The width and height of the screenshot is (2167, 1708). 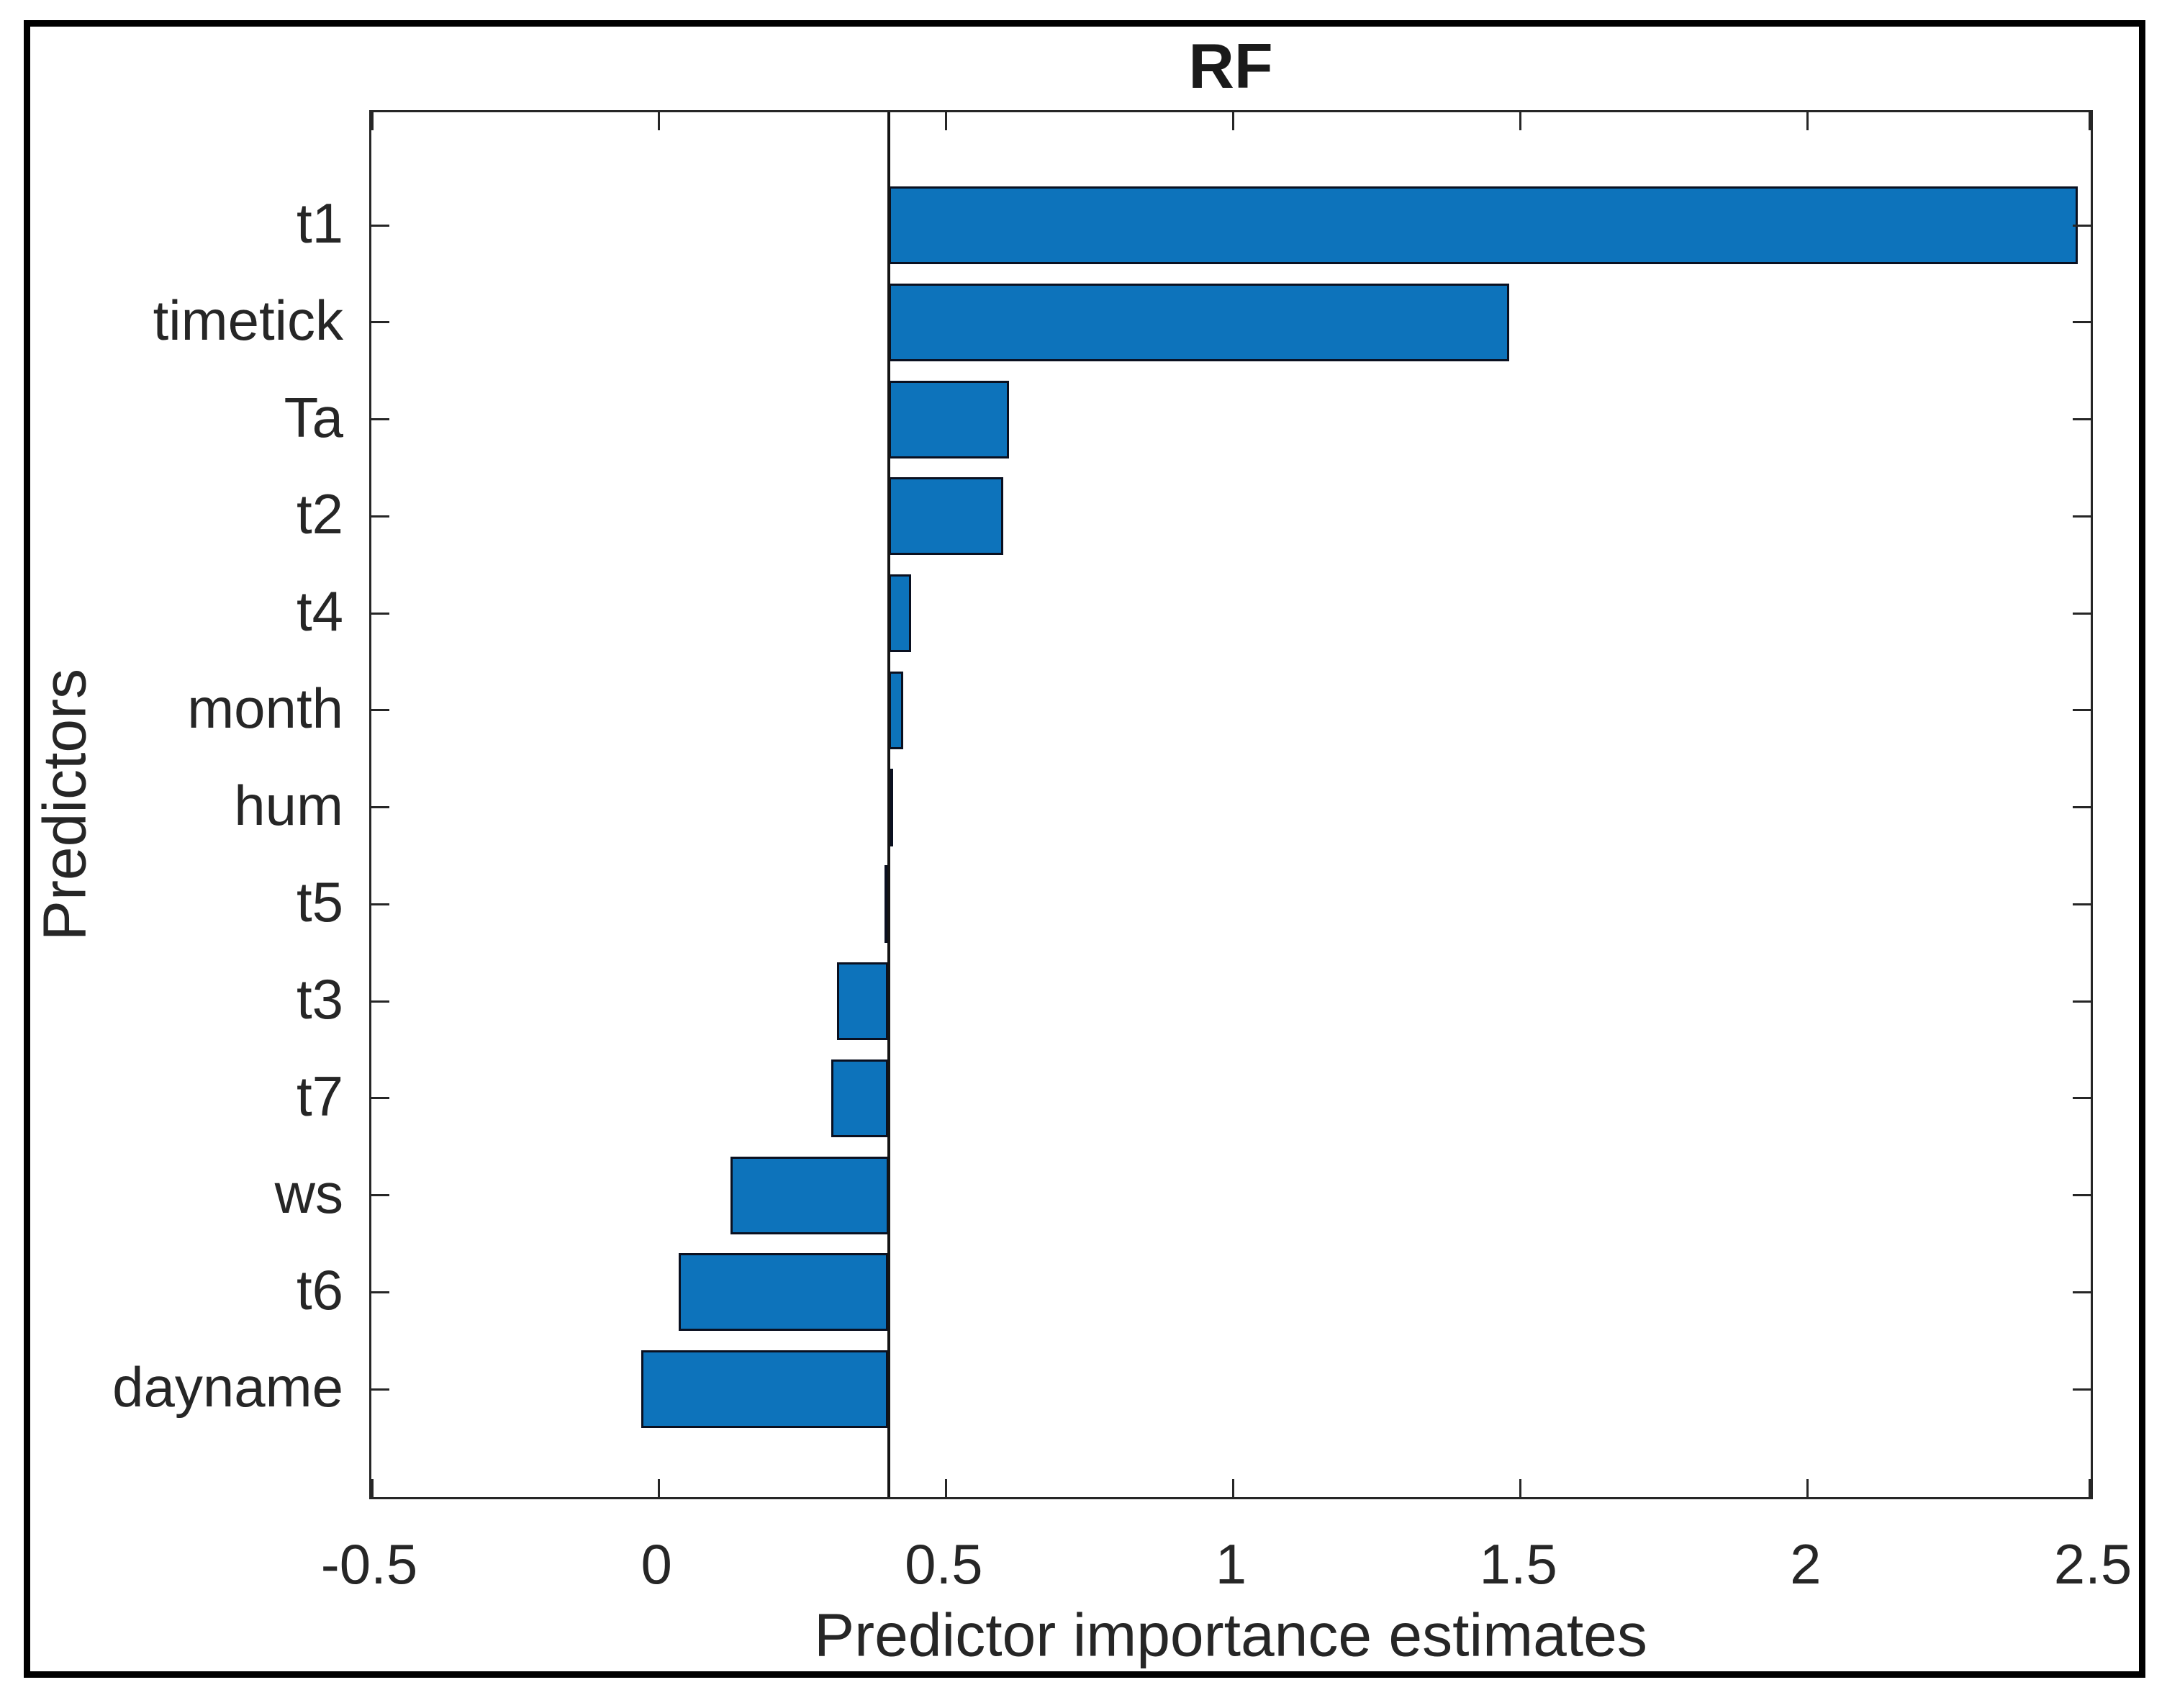 What do you see at coordinates (380, 904) in the screenshot?
I see `y-tick-left-t5` at bounding box center [380, 904].